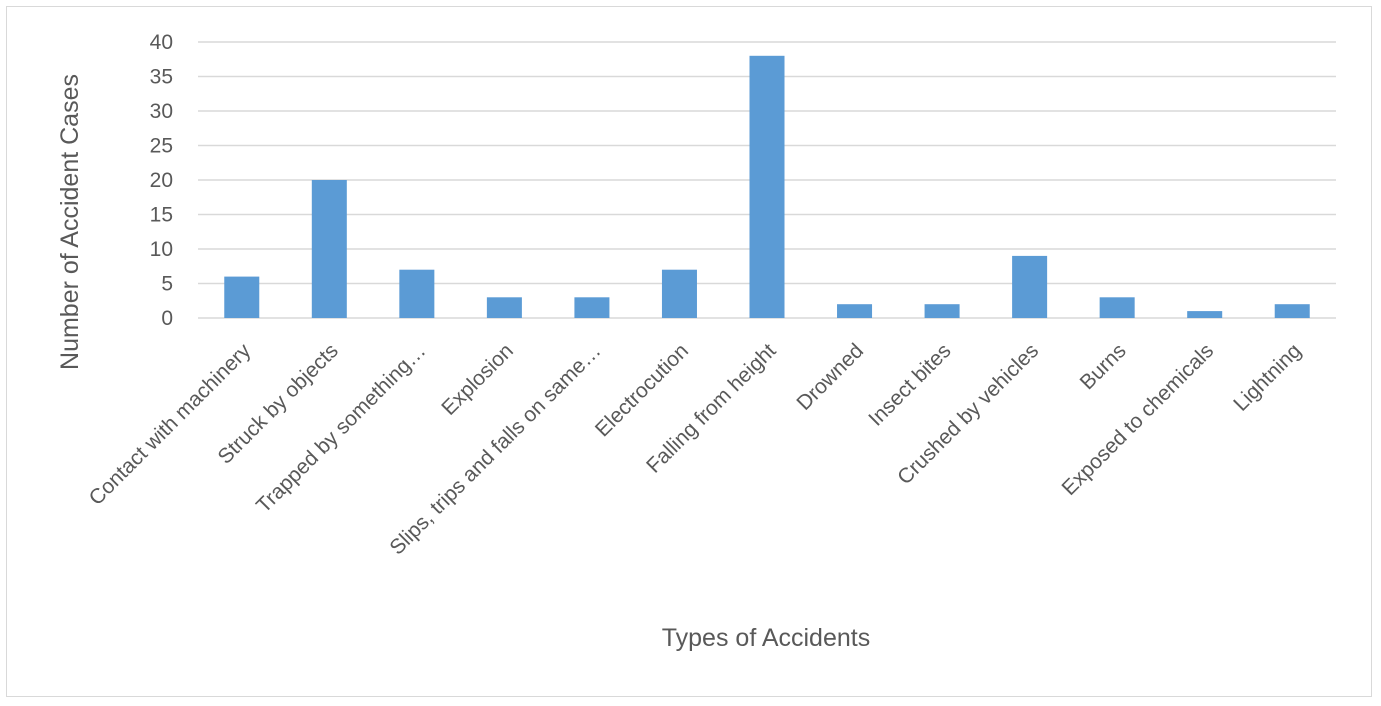 This screenshot has width=1381, height=706. What do you see at coordinates (170, 424) in the screenshot?
I see `x-tick-label: Contact with machinery` at bounding box center [170, 424].